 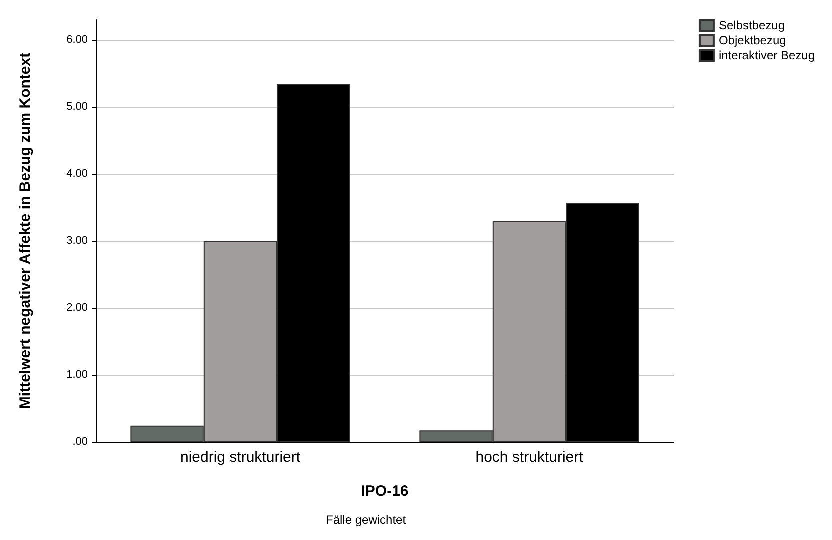 What do you see at coordinates (77, 107) in the screenshot?
I see `y-tick-label: 5.00` at bounding box center [77, 107].